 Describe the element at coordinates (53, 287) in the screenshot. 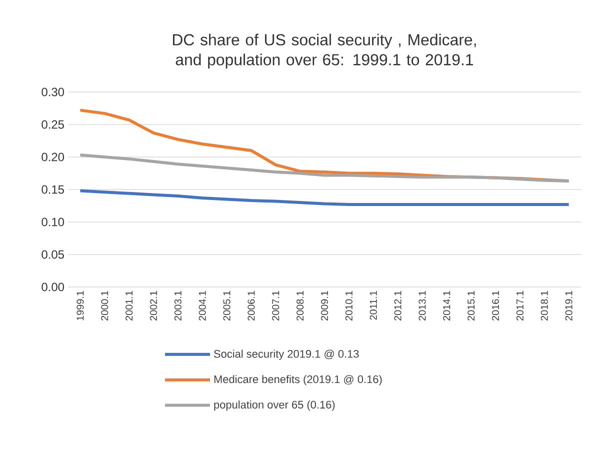

I see `y-tick-label: 0.00` at that location.